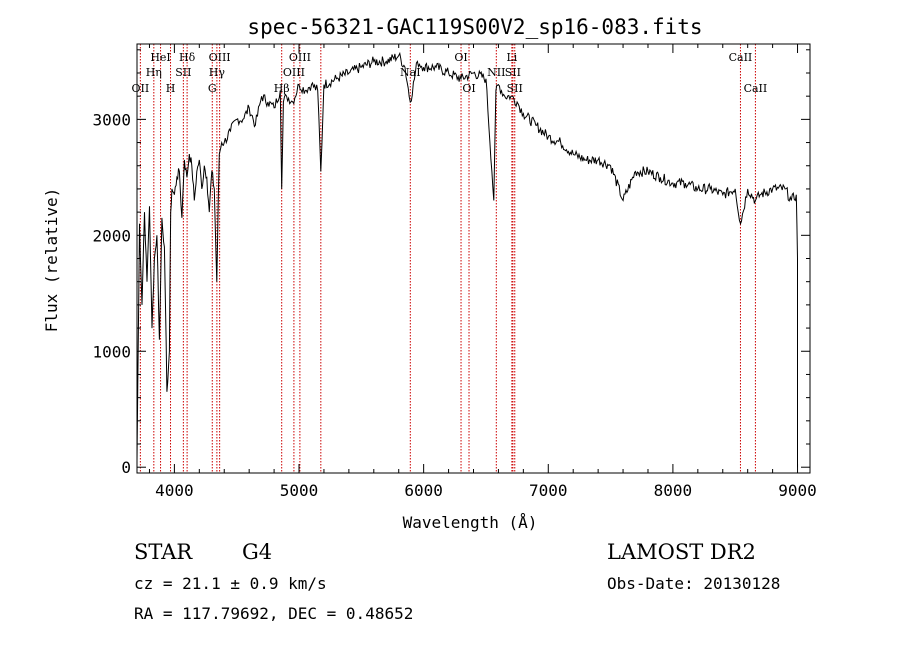 This screenshot has width=900, height=649. Describe the element at coordinates (212, 88) in the screenshot. I see `spectral-line-label: G` at that location.